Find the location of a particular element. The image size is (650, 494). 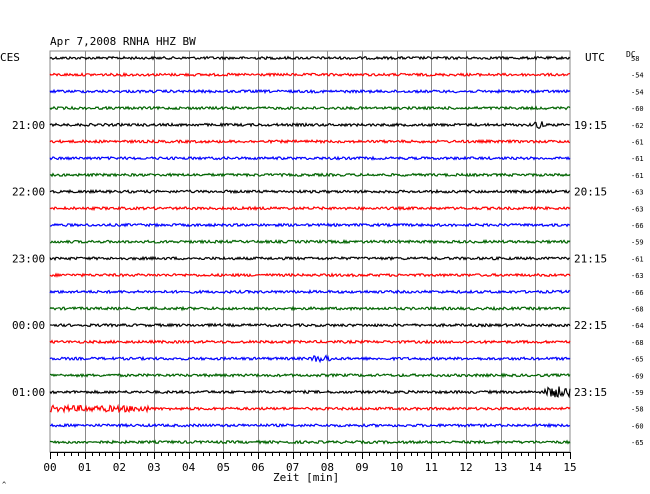

x-axis: 00 01 02 03 04 05 06 07 08 09 10 11 12 13 14 15 is located at coordinates (310, 463).